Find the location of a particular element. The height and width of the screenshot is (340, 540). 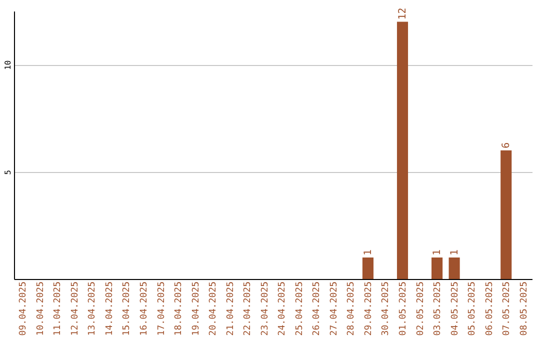

x-tick-label: 28.04.2025 is located at coordinates (351, 309).